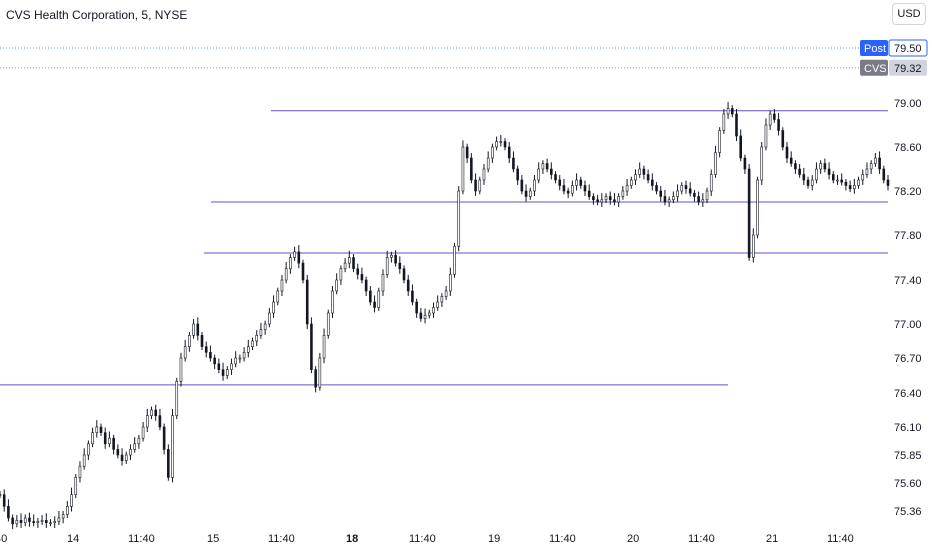 The image size is (932, 550). What do you see at coordinates (909, 14) in the screenshot?
I see `currency-selector: USD` at bounding box center [909, 14].